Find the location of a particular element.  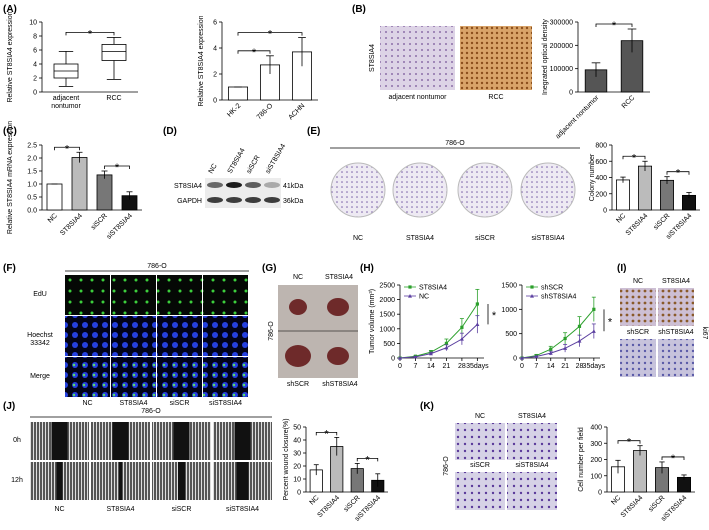

y-tick-label: 600 is located at coordinates (601, 162).